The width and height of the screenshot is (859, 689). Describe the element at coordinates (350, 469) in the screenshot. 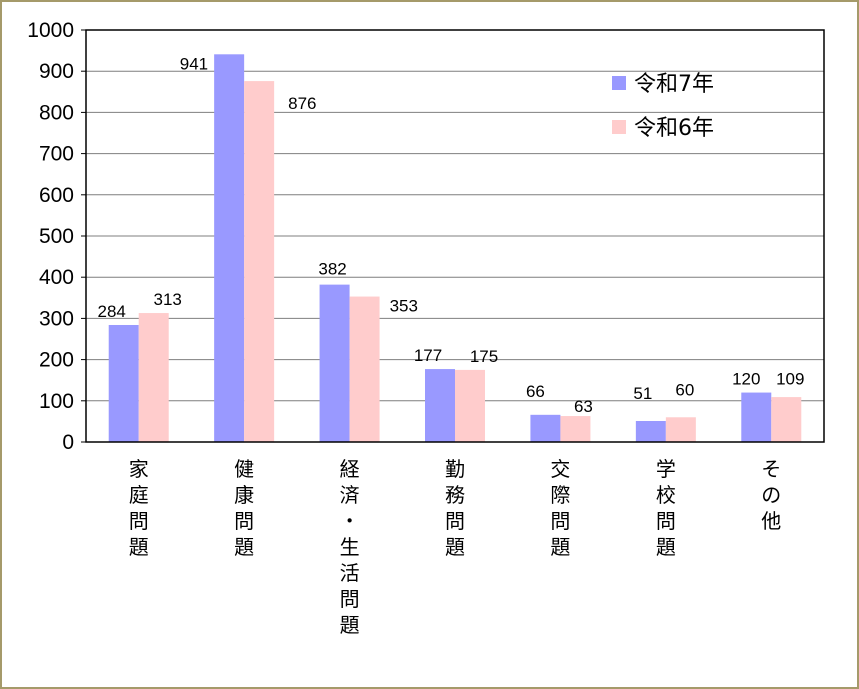

I see `category-label-char: 経` at that location.